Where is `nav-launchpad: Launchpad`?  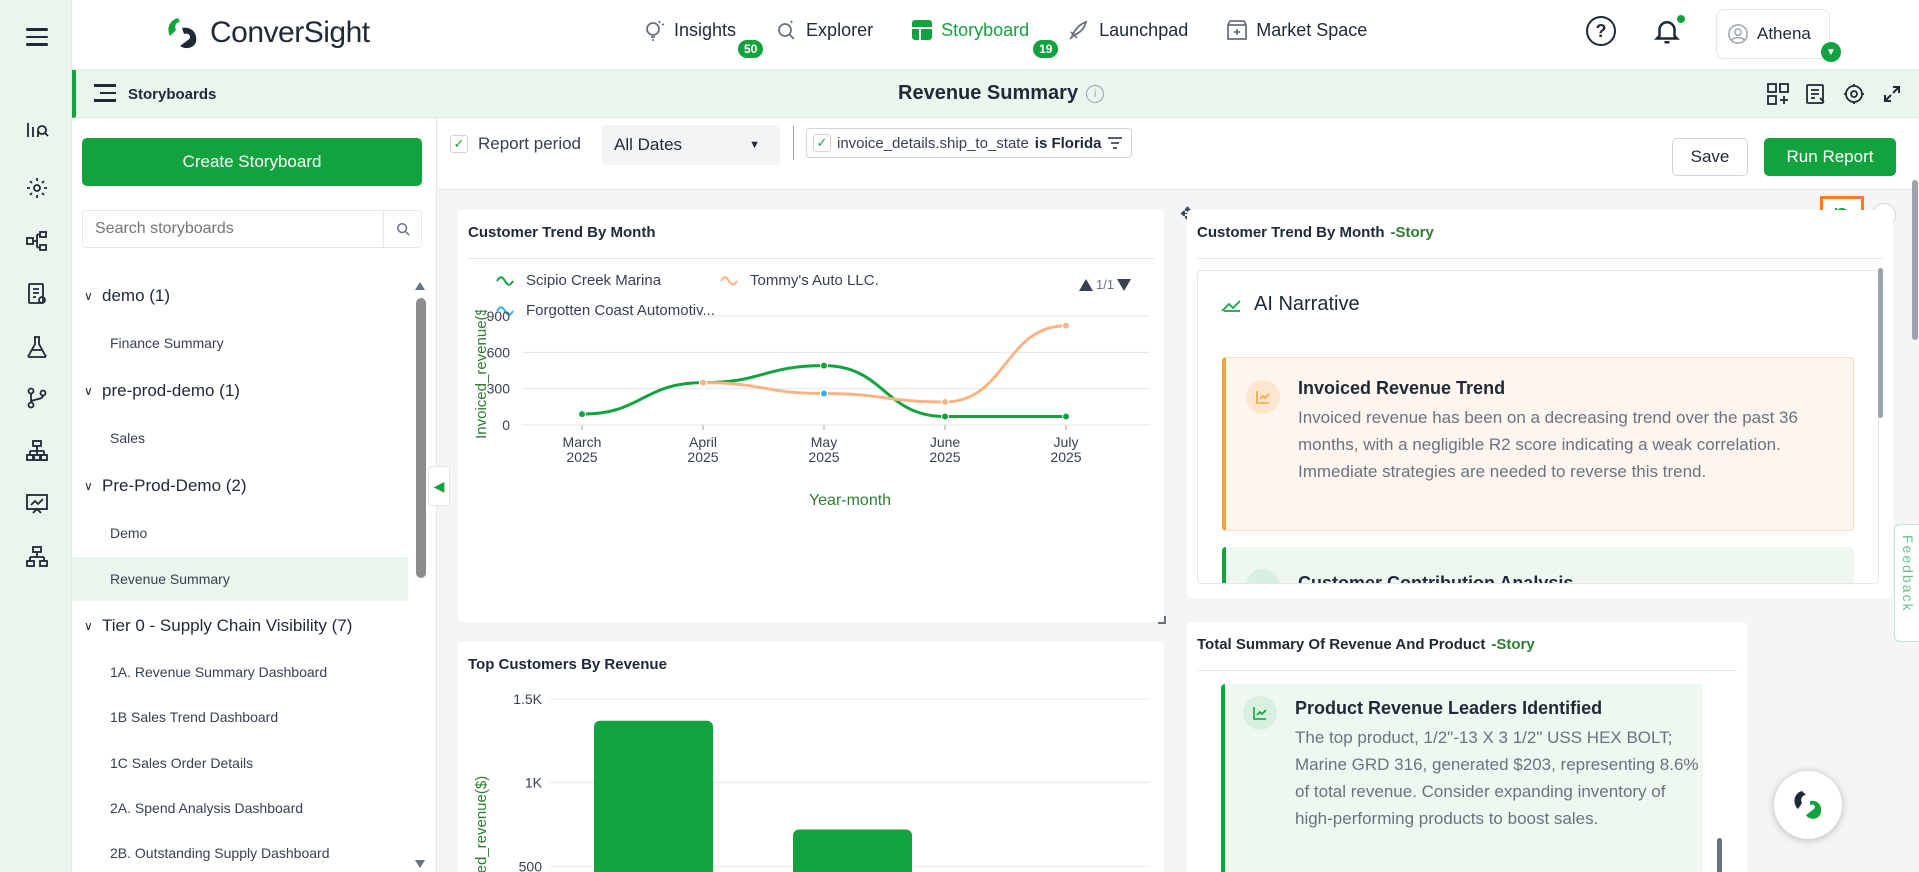 nav-launchpad: Launchpad is located at coordinates (1127, 30).